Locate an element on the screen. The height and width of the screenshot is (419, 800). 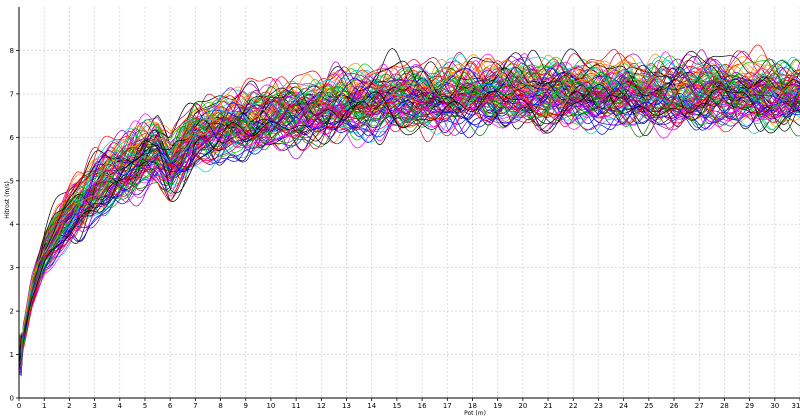
x-tick-label: 28 is located at coordinates (724, 406).